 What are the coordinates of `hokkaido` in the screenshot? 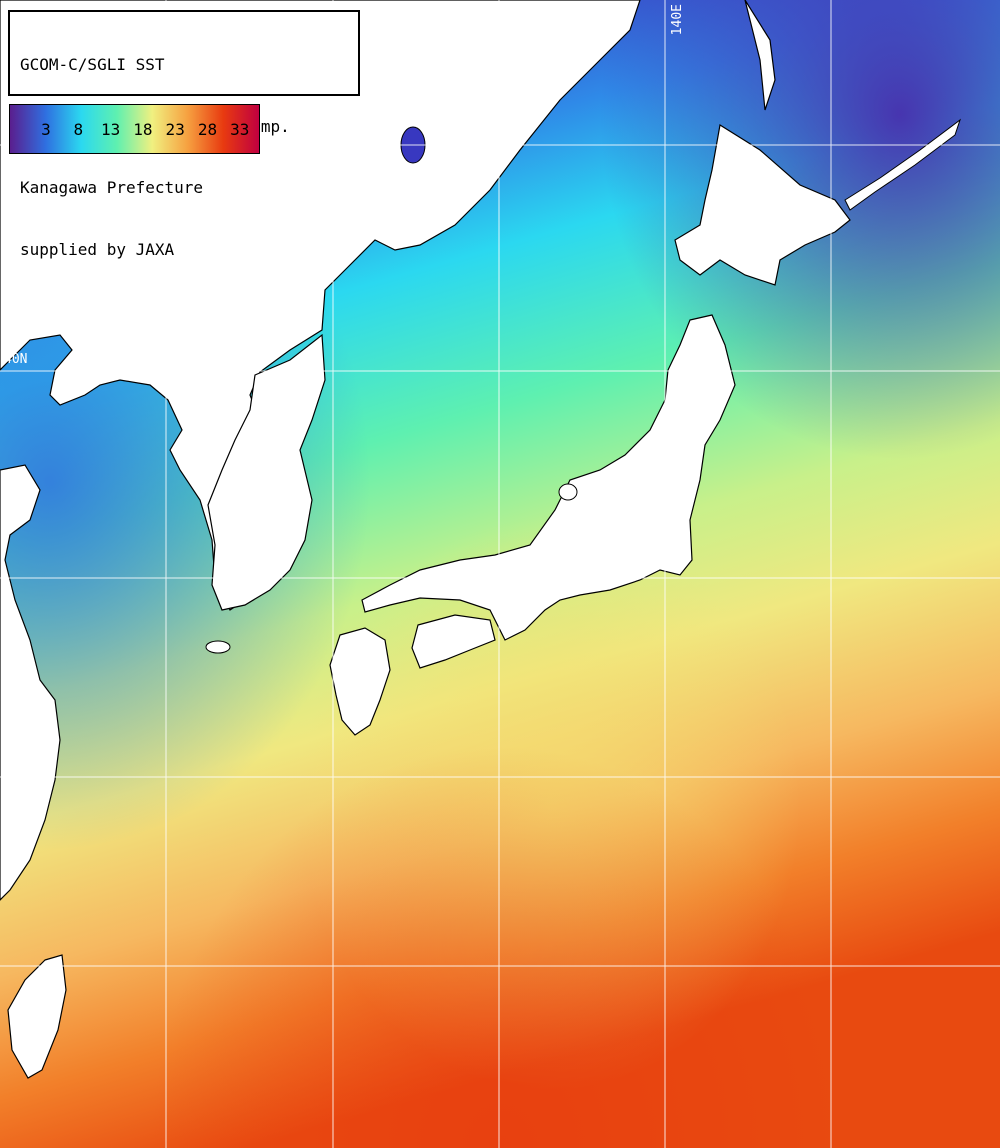 It's located at (762, 205).